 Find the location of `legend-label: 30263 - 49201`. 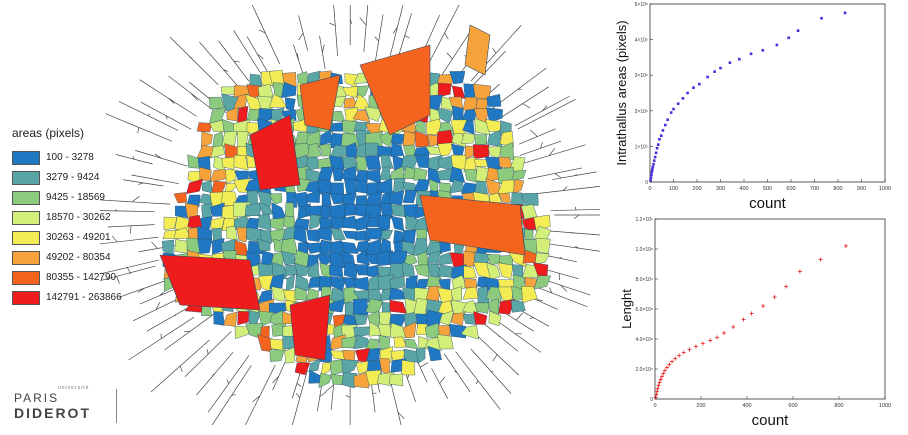

legend-label: 30263 - 49201 is located at coordinates (78, 237).